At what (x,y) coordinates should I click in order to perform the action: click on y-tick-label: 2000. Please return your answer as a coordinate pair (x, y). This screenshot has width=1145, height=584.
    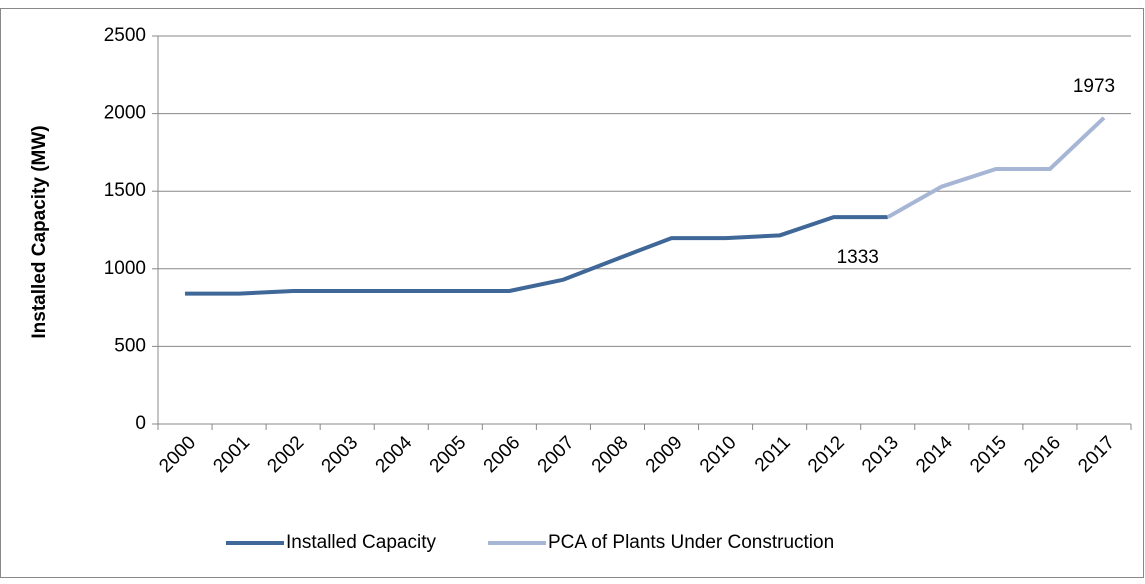
    Looking at the image, I should click on (125, 113).